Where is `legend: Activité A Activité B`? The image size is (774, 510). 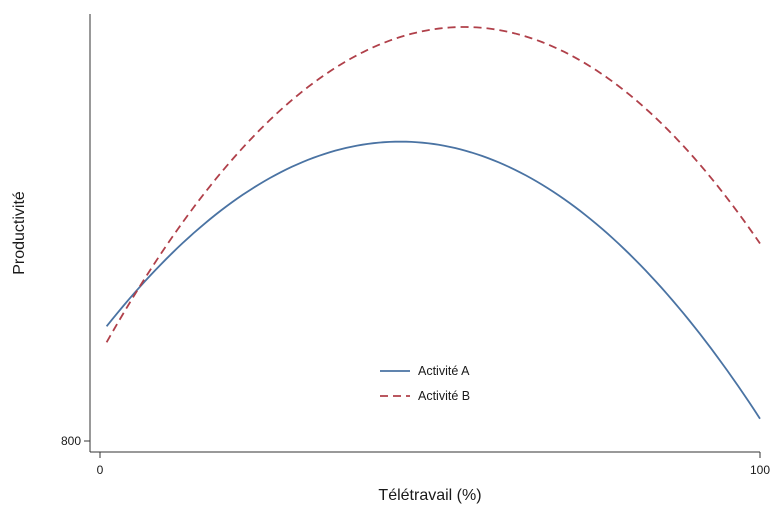 legend: Activité A Activité B is located at coordinates (425, 383).